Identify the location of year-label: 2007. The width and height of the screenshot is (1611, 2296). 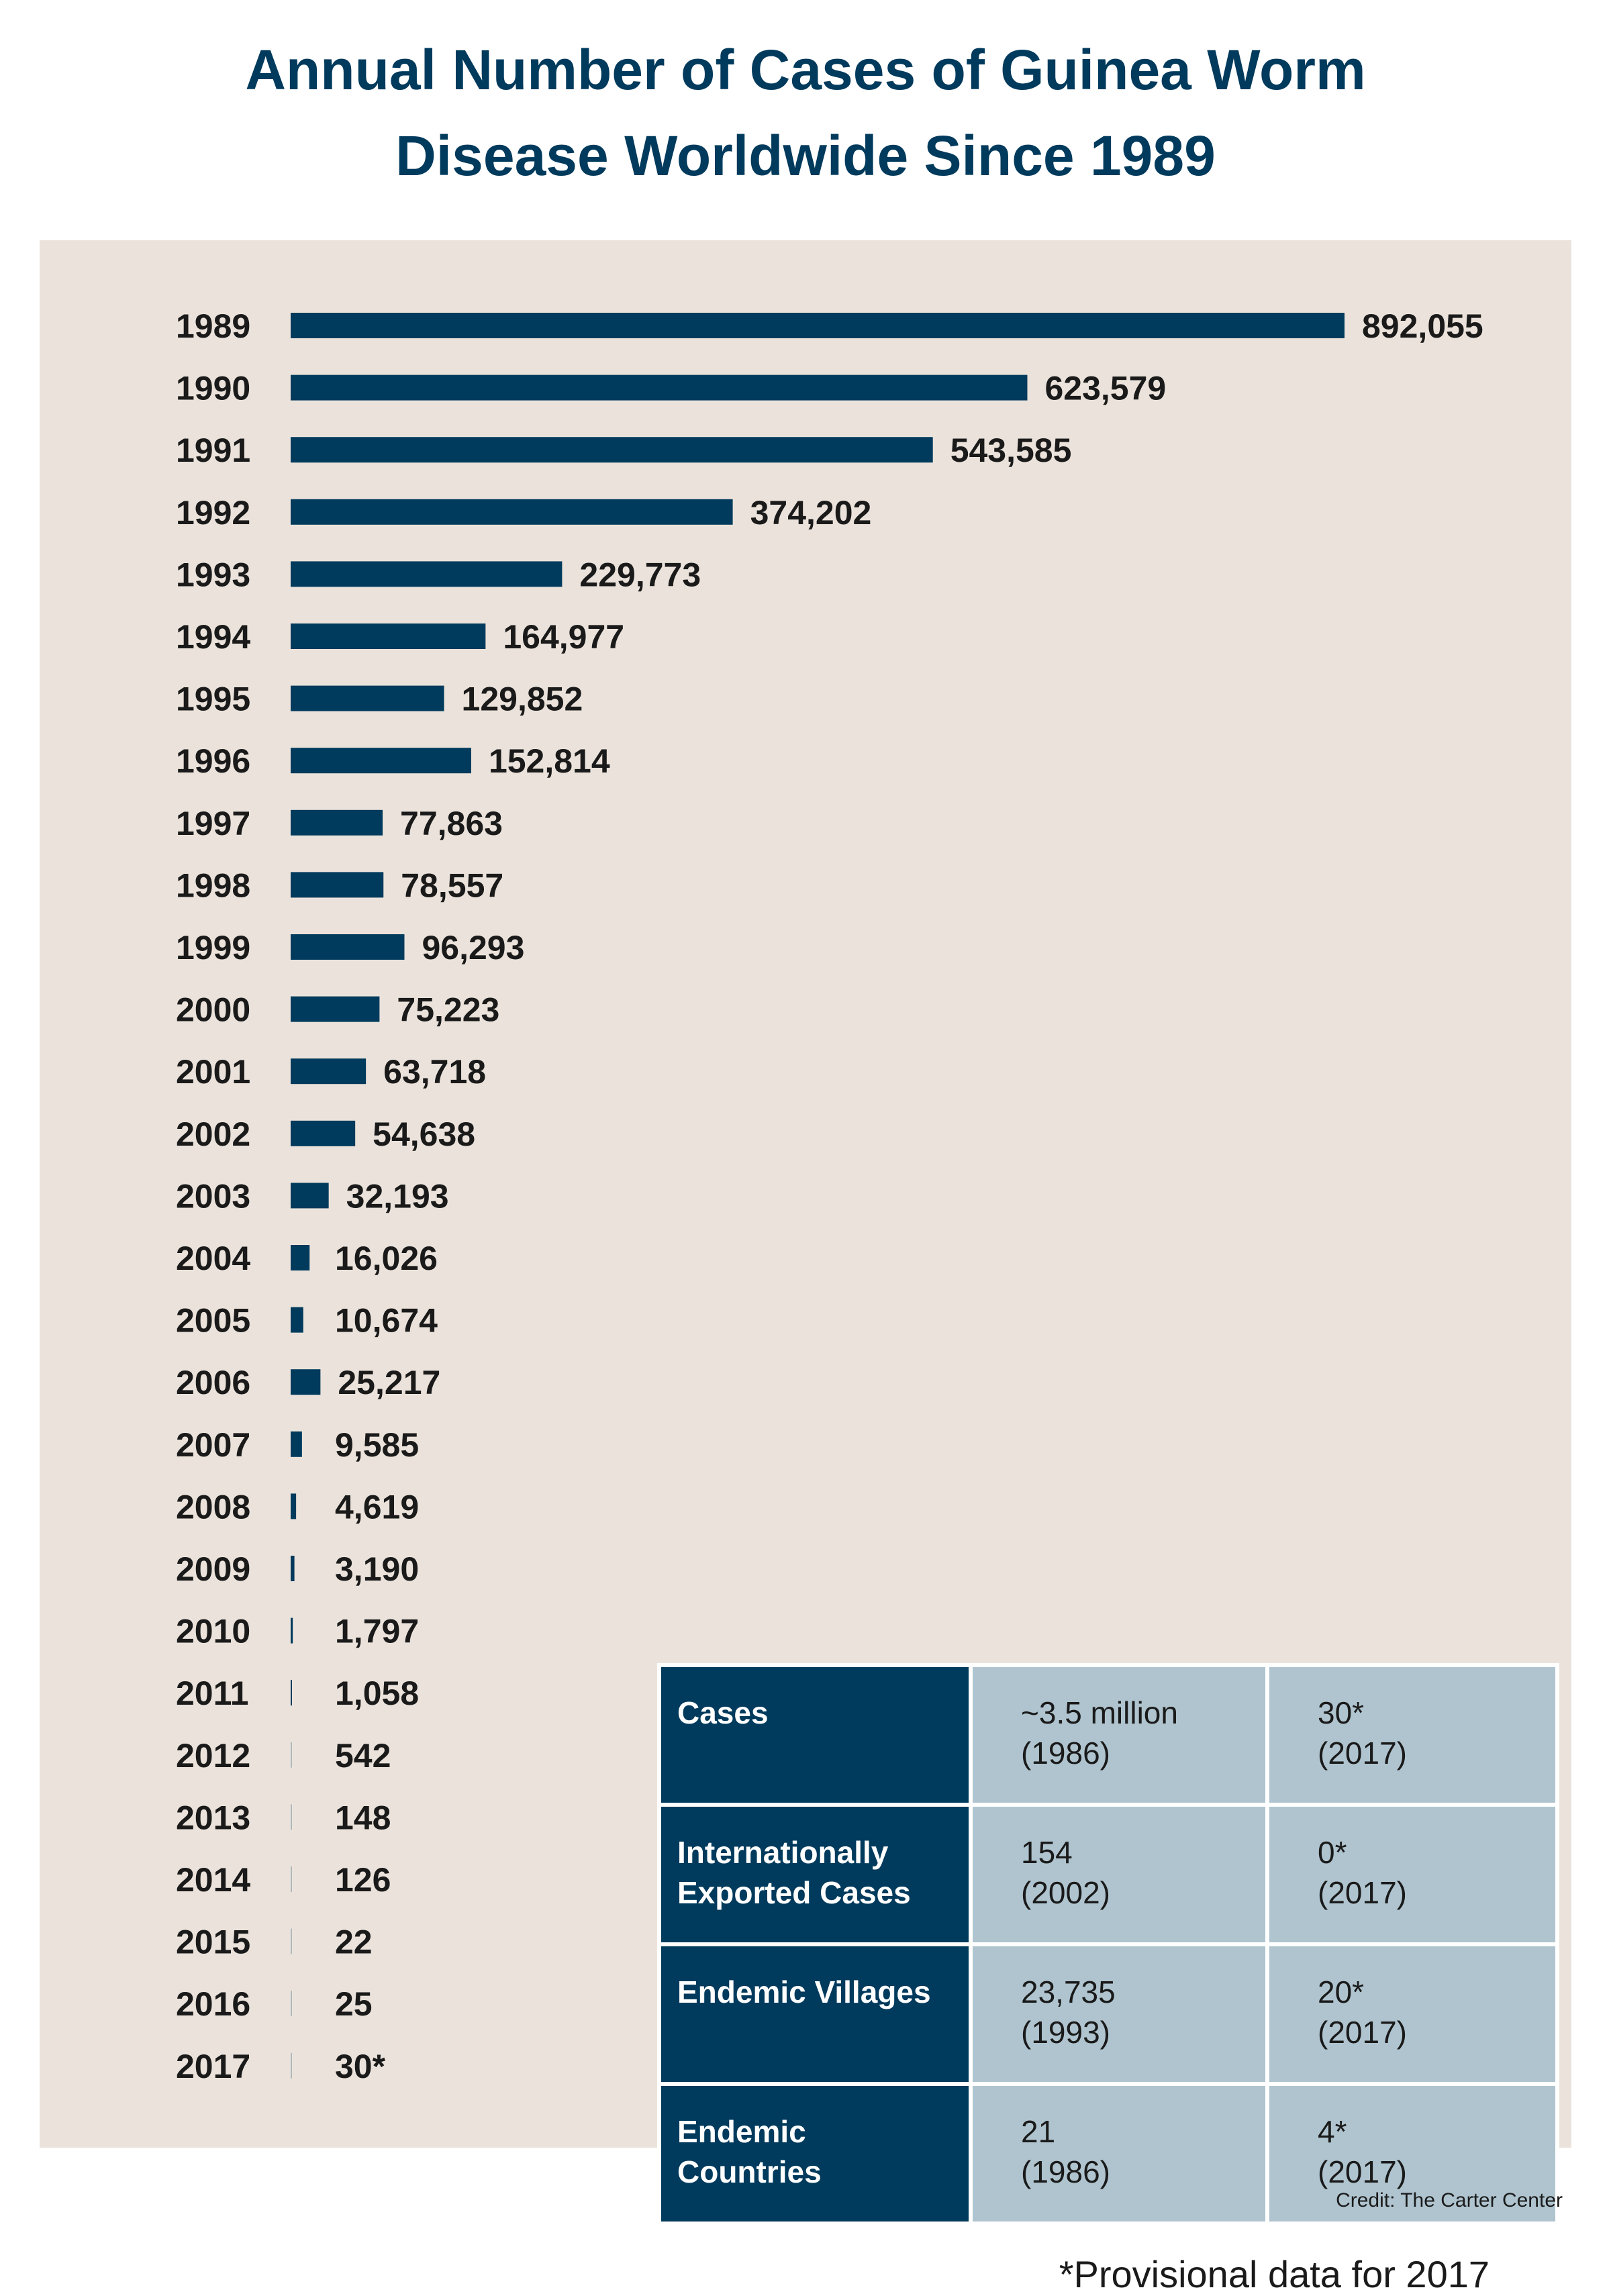
(213, 1445).